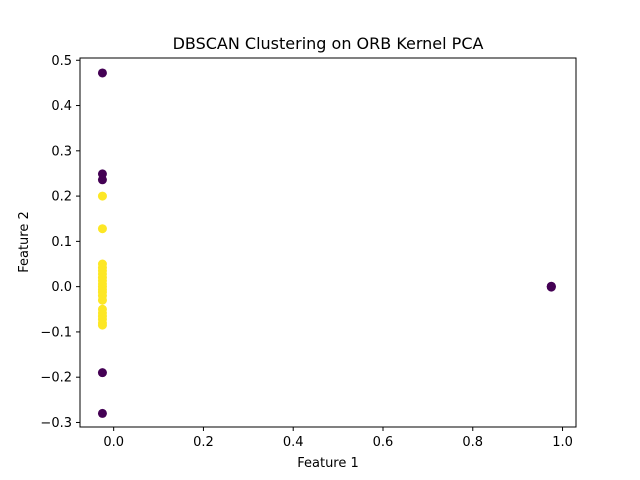 The height and width of the screenshot is (480, 640). What do you see at coordinates (328, 43) in the screenshot?
I see `chart-title: DBSCAN Clustering on ORB Kernel PCA` at bounding box center [328, 43].